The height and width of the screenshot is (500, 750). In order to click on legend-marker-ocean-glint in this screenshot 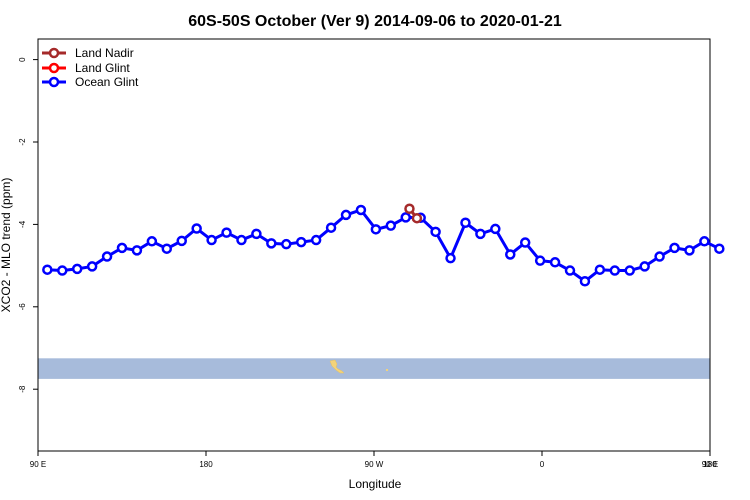, I will do `click(54, 82)`.